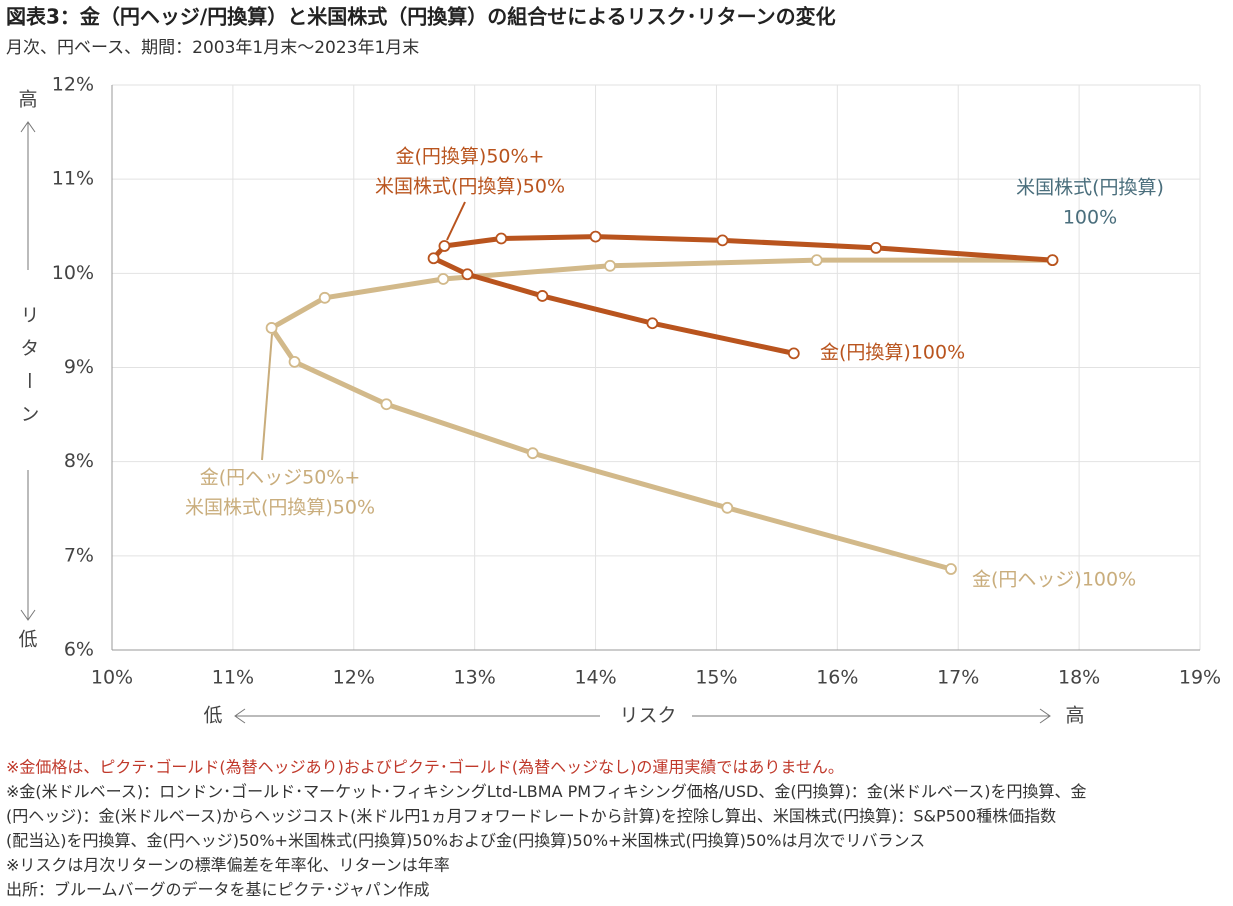 The image size is (1233, 906). What do you see at coordinates (218, 889) in the screenshot?
I see `footnote: 出所：ブルームバーグのデータを基にピクテ･ジャパン作成` at bounding box center [218, 889].